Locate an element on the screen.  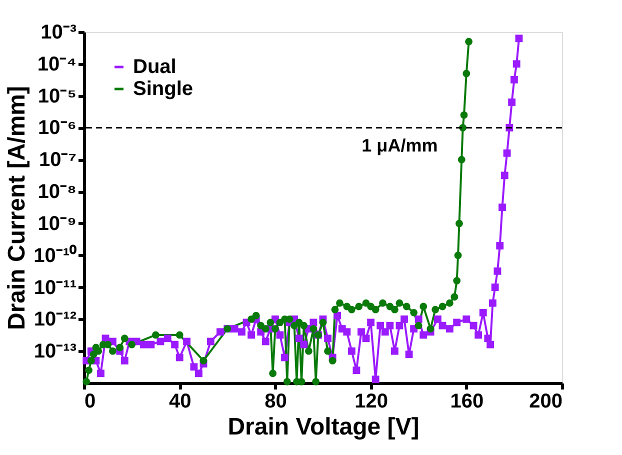
y-tick-label: 10⁻⁹ is located at coordinates (57, 223).